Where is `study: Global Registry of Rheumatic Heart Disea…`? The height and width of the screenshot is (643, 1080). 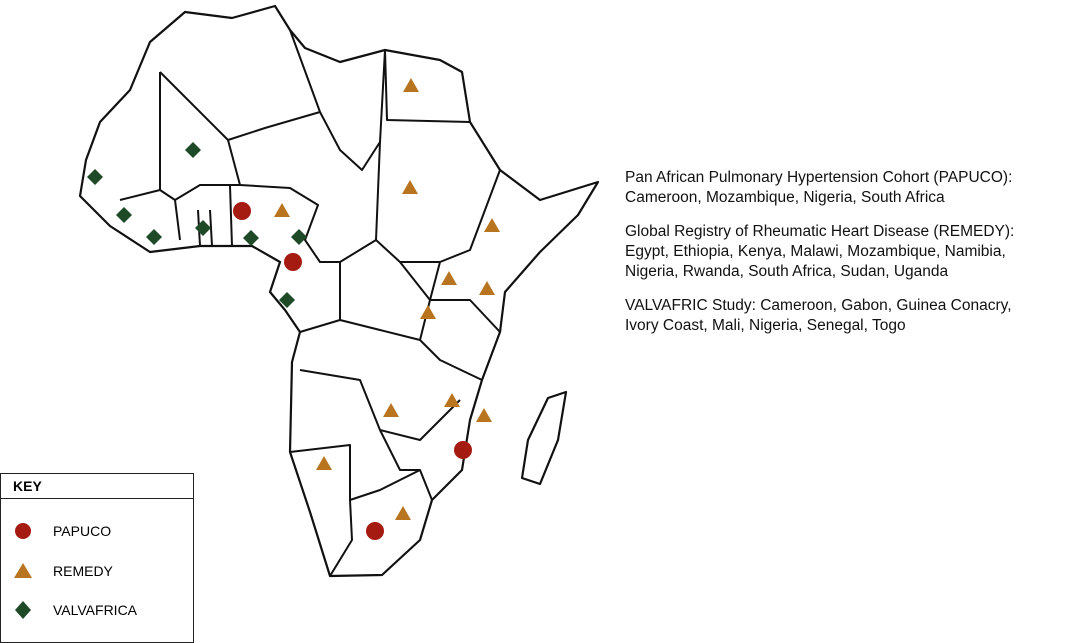
study: Global Registry of Rheumatic Heart Disea… is located at coordinates (819, 252).